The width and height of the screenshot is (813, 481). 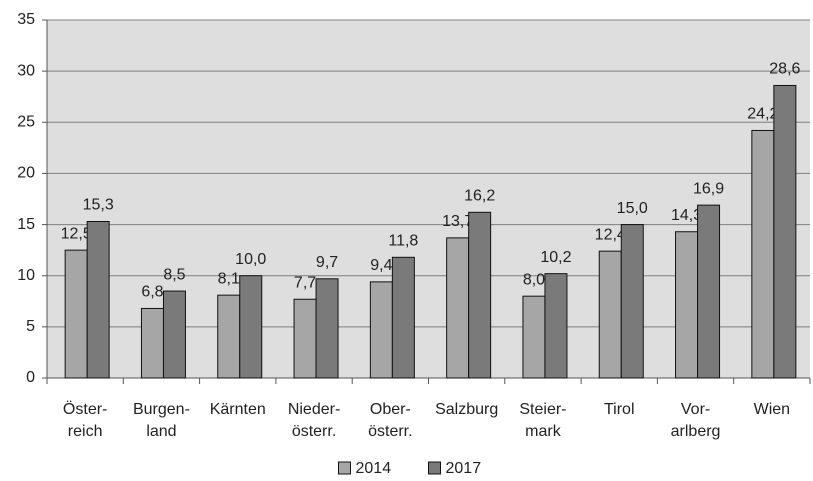 What do you see at coordinates (161, 420) in the screenshot?
I see `x-tick-label: Burgen-land` at bounding box center [161, 420].